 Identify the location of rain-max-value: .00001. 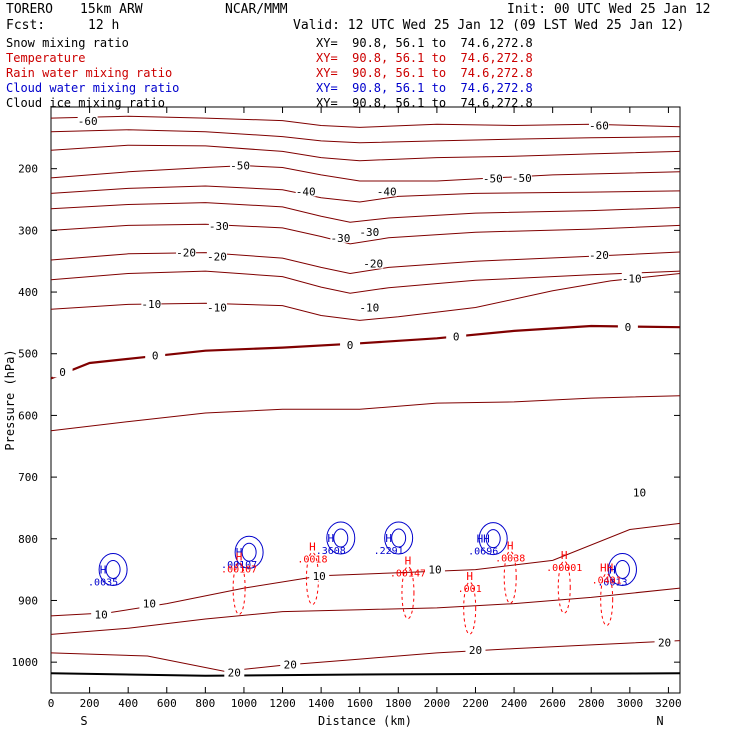
(564, 568).